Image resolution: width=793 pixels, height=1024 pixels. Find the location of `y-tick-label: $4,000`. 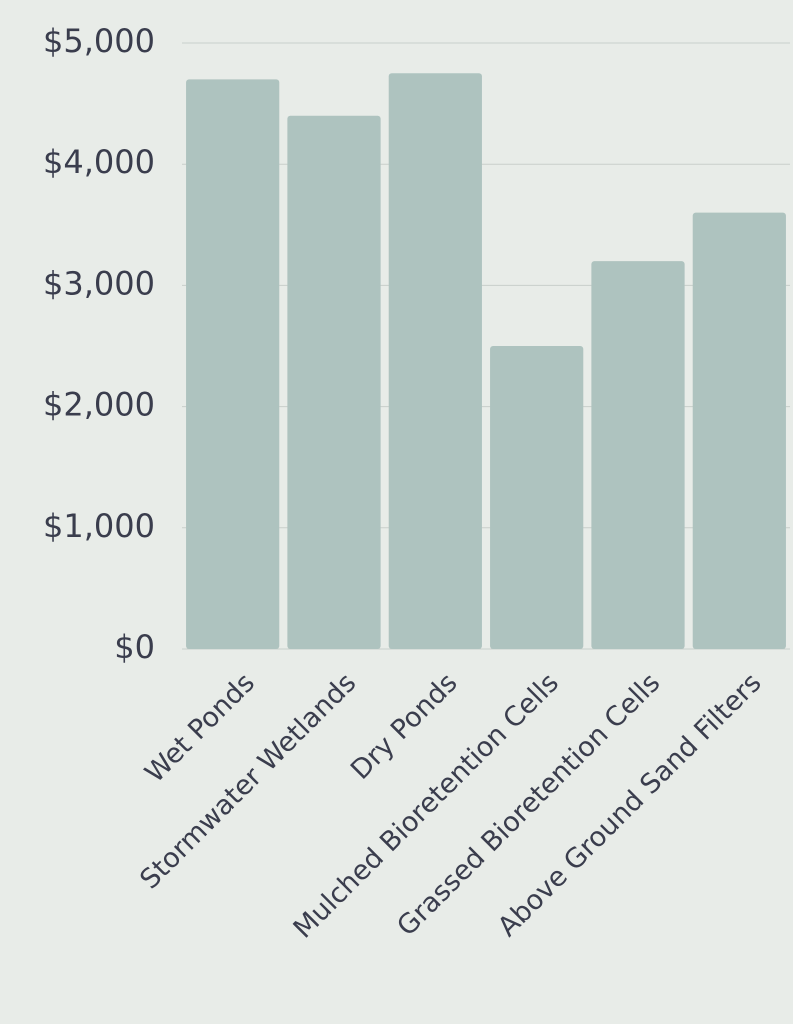

y-tick-label: $4,000 is located at coordinates (99, 162).